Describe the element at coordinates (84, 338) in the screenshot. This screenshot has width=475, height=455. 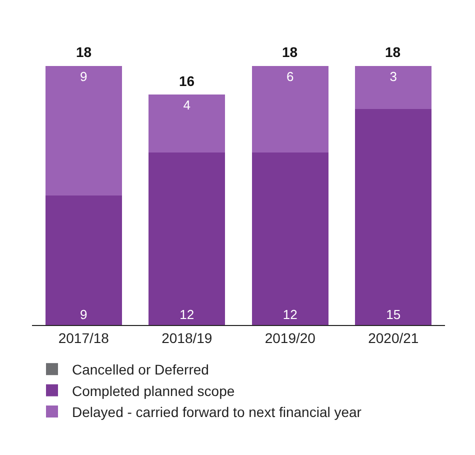
I see `x-tick-label: 2017/18` at that location.